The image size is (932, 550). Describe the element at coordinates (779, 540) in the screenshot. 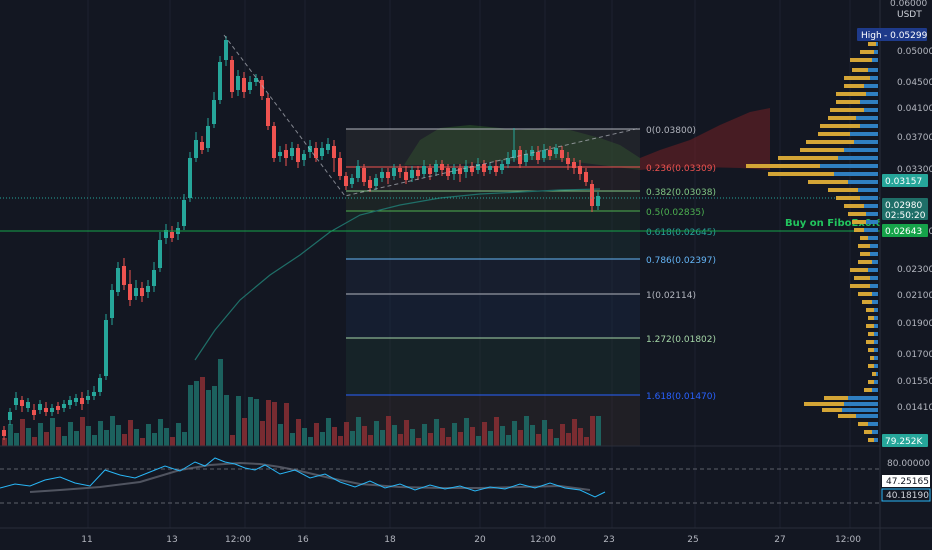

I see `time-label: 27` at that location.